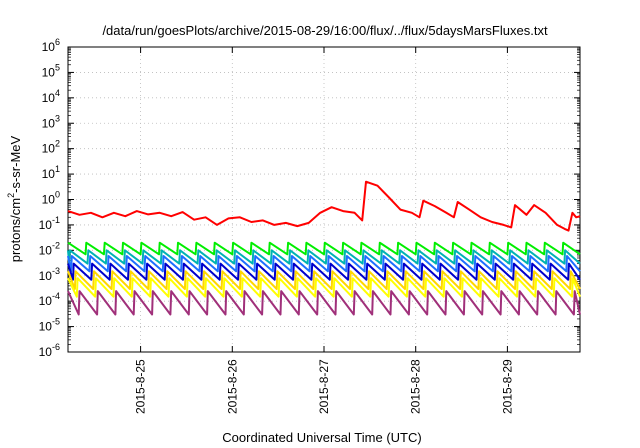  I want to click on y-axis-label-rest: -s-sr-MeV, so click(15, 163).